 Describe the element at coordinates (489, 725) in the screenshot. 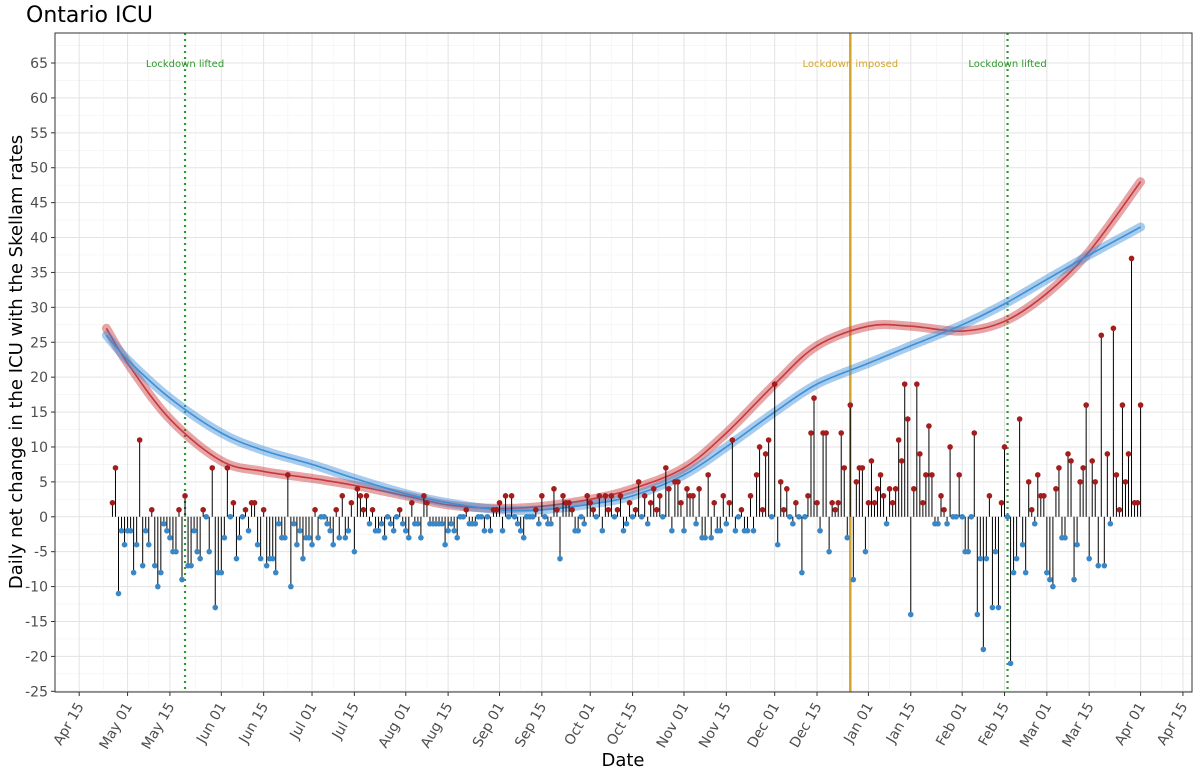

I see `x-tick-label: Sep 01` at that location.